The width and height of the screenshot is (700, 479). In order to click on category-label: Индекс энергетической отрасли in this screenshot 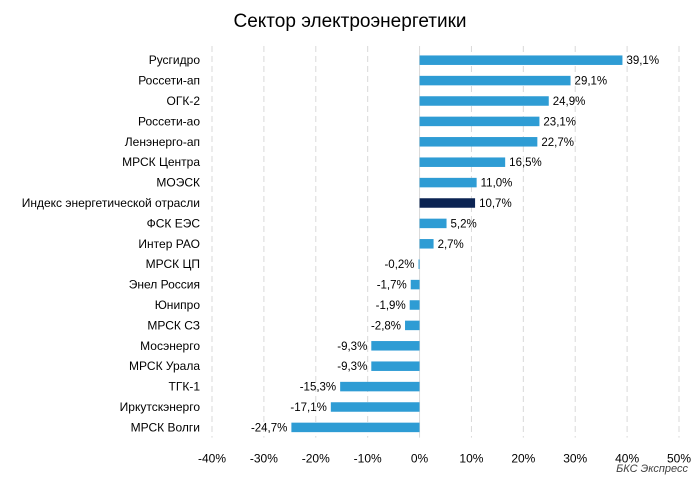, I will do `click(111, 203)`.